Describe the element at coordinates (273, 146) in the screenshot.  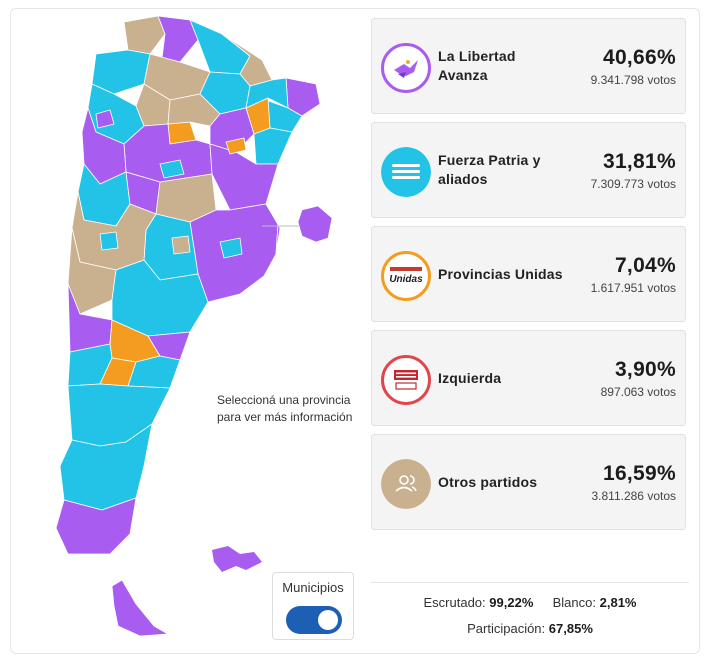
I see `province-entre-rios-north` at that location.